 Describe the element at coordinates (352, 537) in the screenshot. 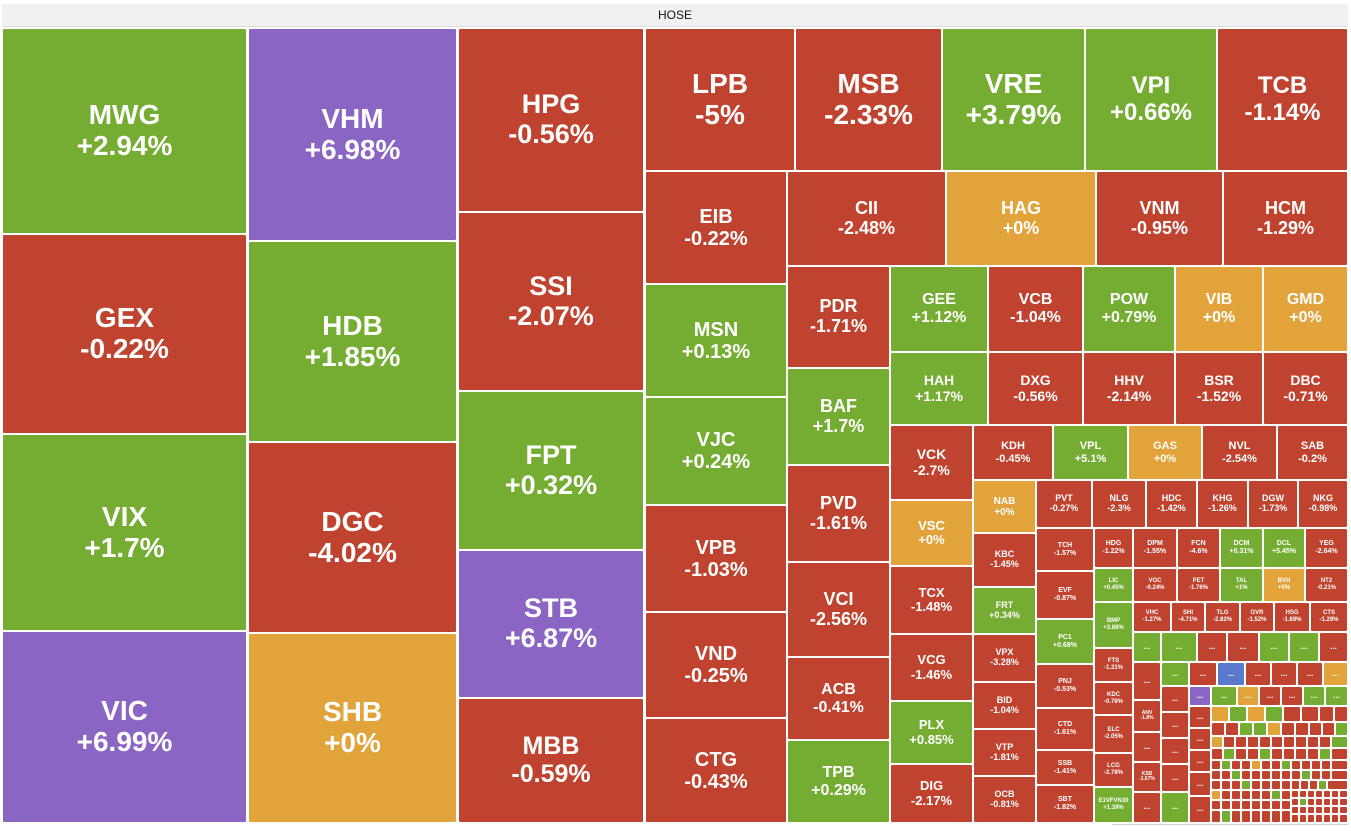

I see `tile-dgc: DGC -4.02%` at that location.